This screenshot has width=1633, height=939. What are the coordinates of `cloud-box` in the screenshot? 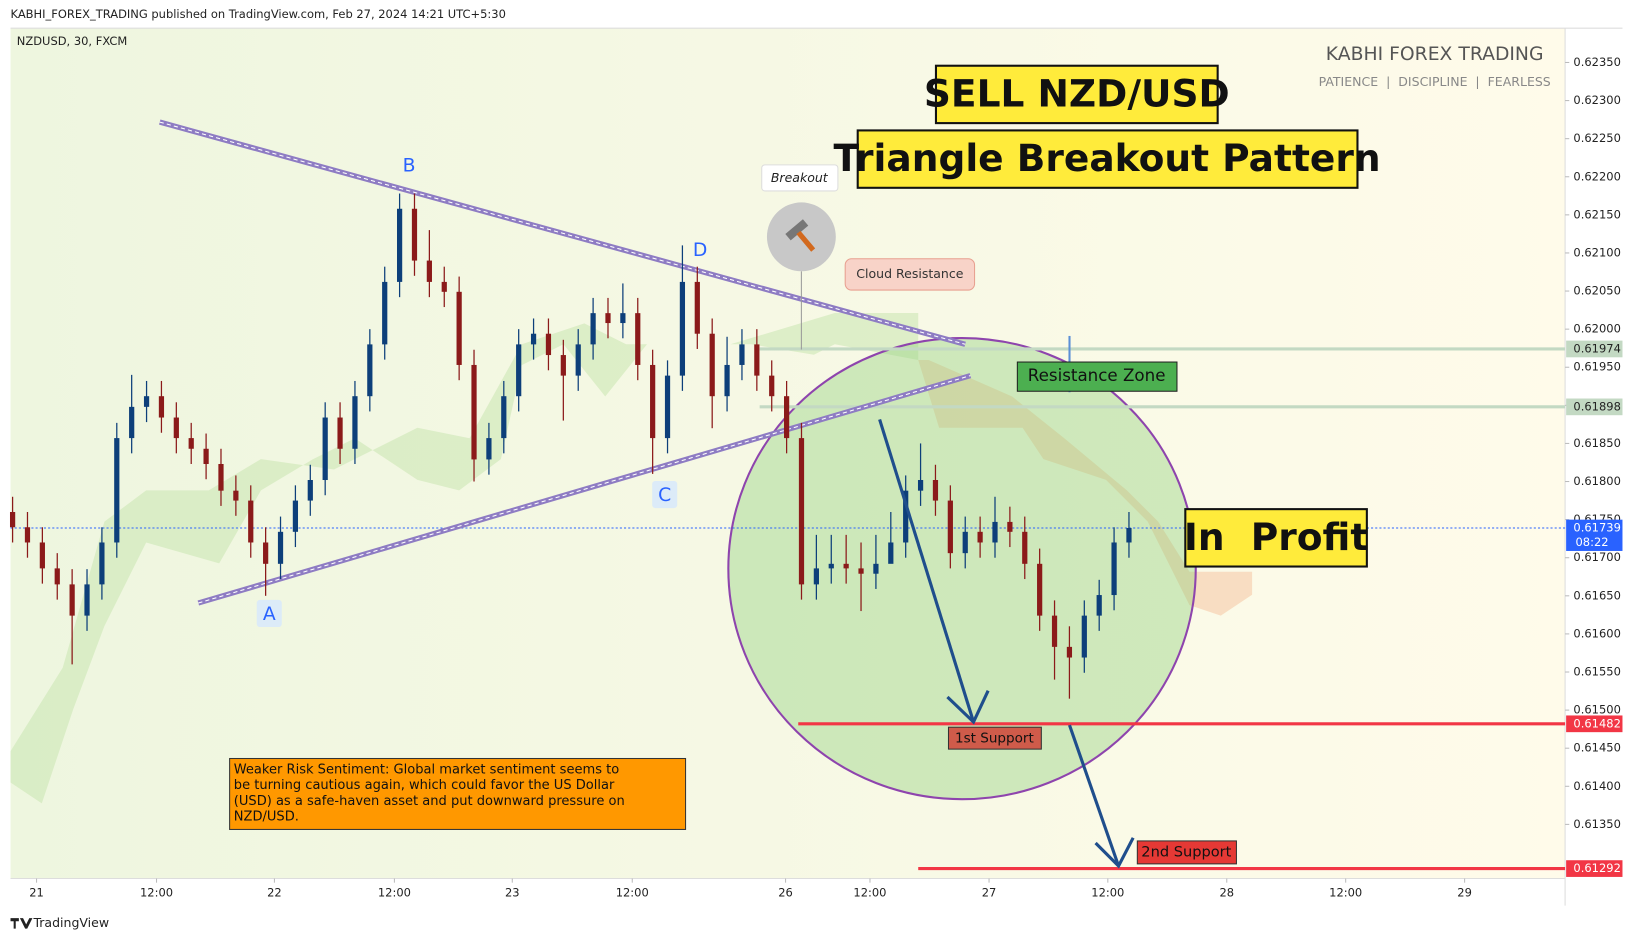 It's located at (910, 274).